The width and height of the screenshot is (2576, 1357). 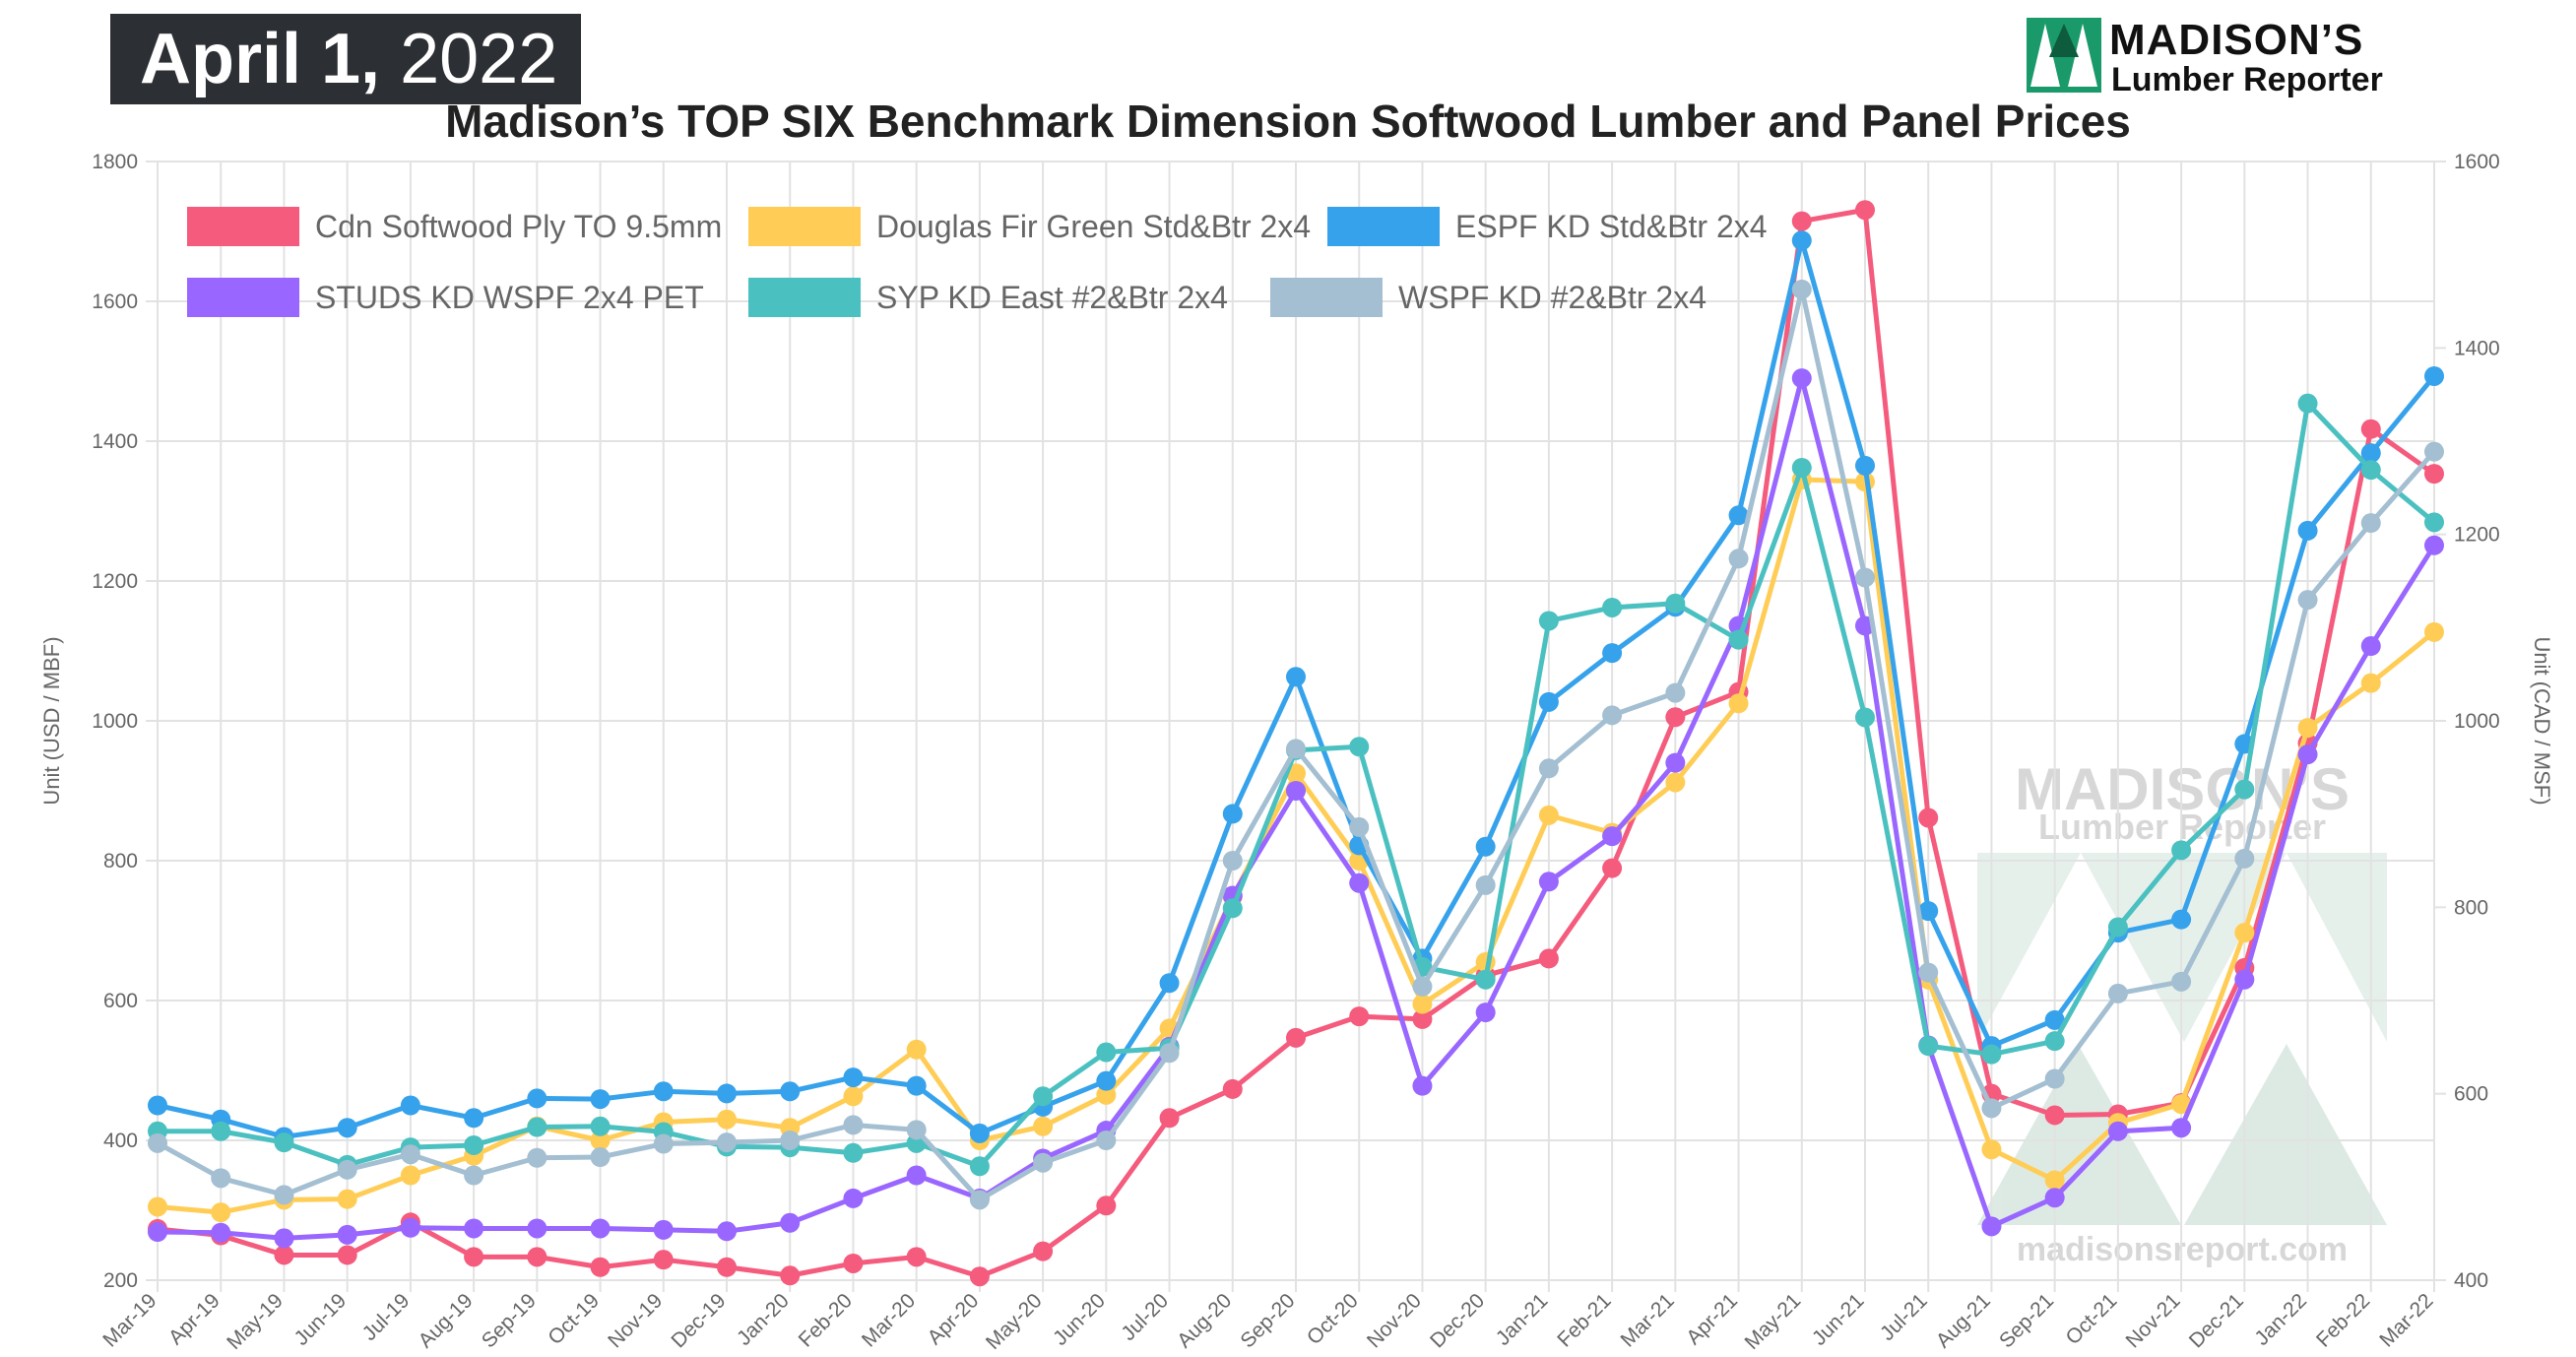 I want to click on legend-item: Cdn Softwood Ply TO 9.5mm, so click(x=454, y=227).